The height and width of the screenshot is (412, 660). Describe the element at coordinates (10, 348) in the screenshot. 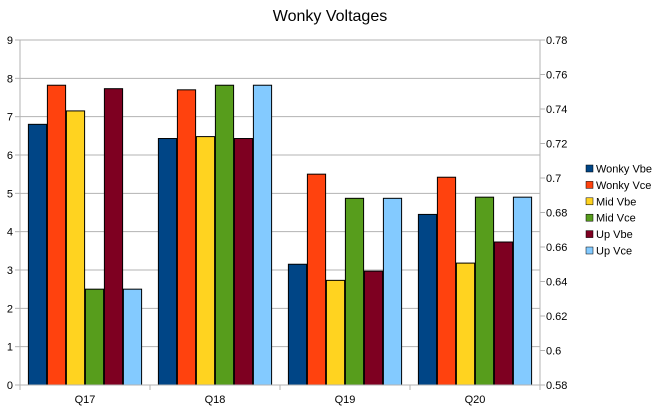

I see `y-tick-label: 1` at that location.